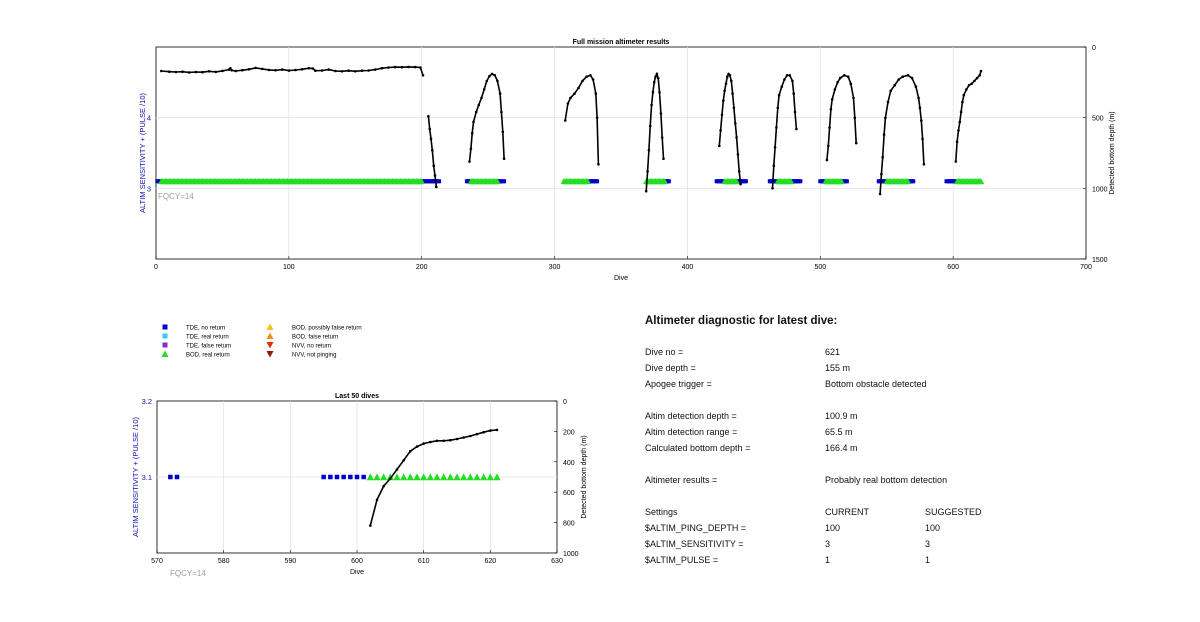 The height and width of the screenshot is (622, 1200). What do you see at coordinates (841, 416) in the screenshot?
I see `diagnostic-value: 100.9 m` at bounding box center [841, 416].